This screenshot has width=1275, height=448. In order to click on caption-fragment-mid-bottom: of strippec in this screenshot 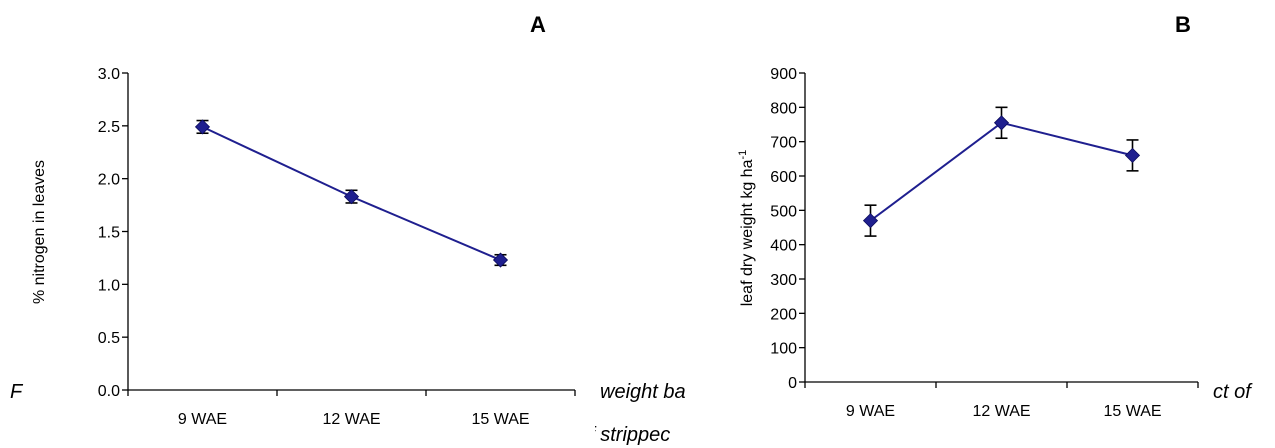, I will do `click(624, 435)`.